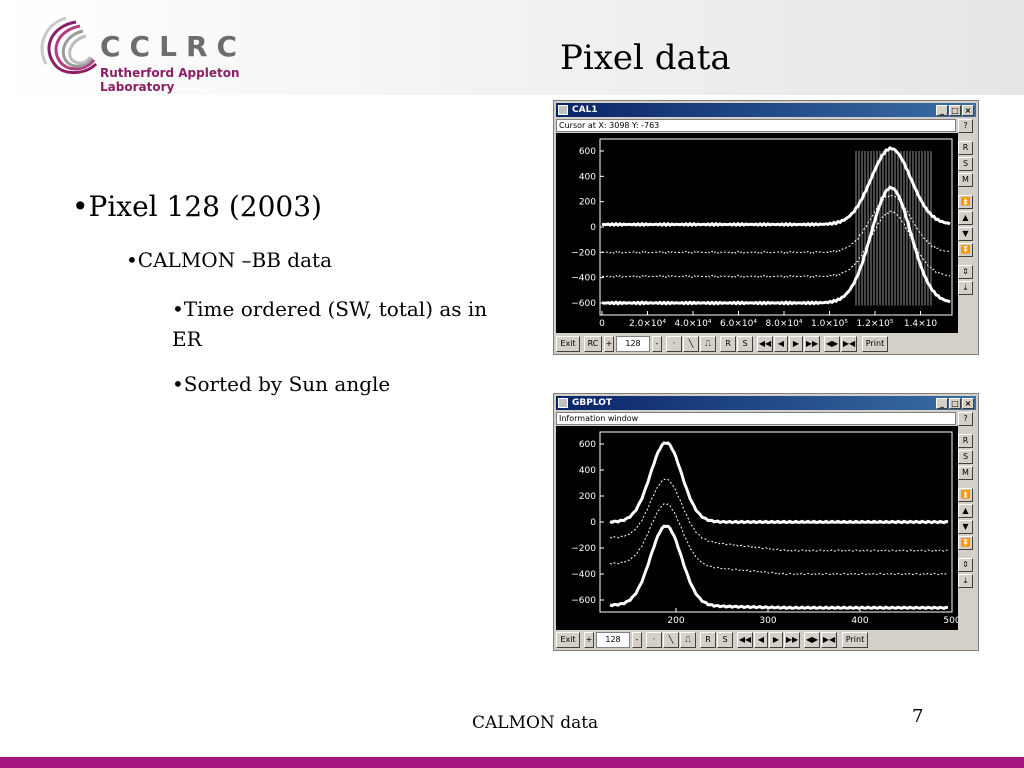  I want to click on down-icon: ▼, so click(965, 526).